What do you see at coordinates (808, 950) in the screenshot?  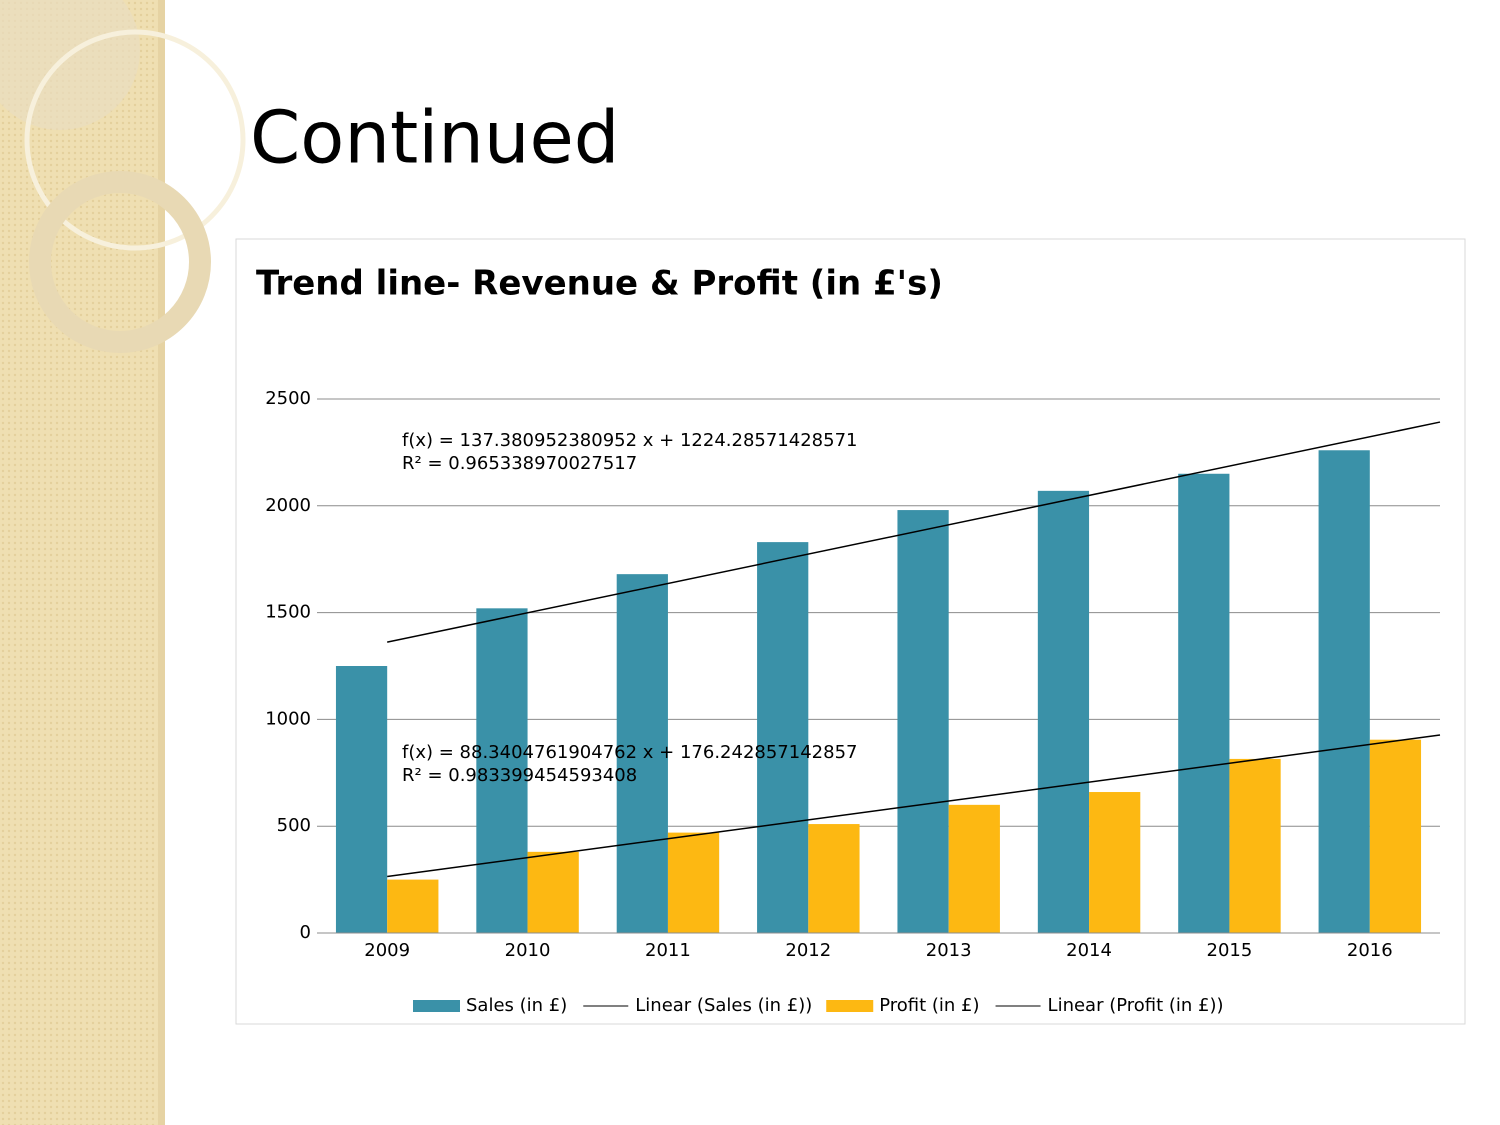 I see `x-tick-label: 2012` at bounding box center [808, 950].